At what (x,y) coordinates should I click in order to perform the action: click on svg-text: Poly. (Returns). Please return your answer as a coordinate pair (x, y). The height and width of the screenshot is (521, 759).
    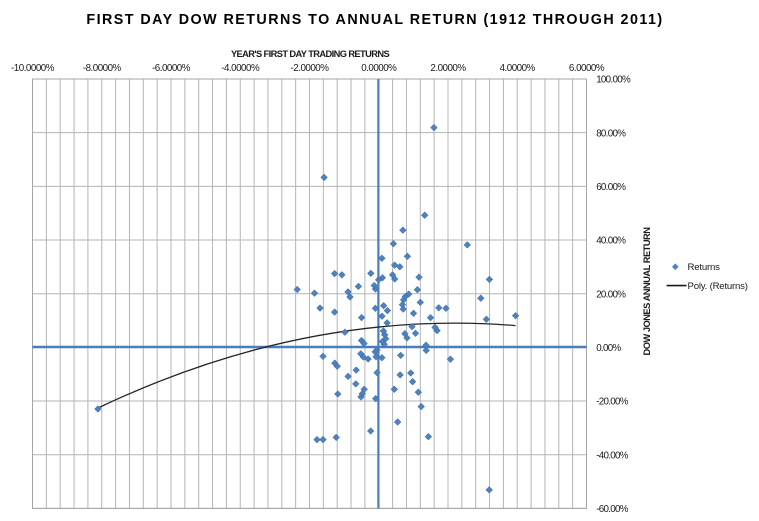
    Looking at the image, I should click on (718, 286).